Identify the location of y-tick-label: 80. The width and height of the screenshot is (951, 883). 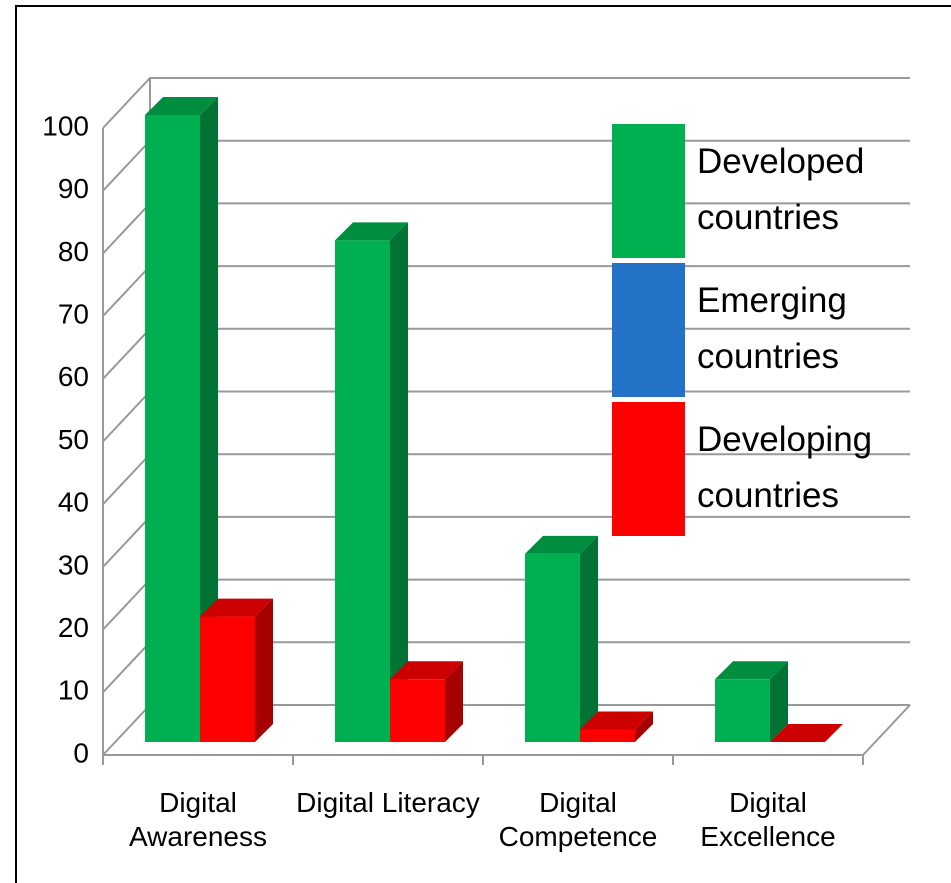
(73, 251).